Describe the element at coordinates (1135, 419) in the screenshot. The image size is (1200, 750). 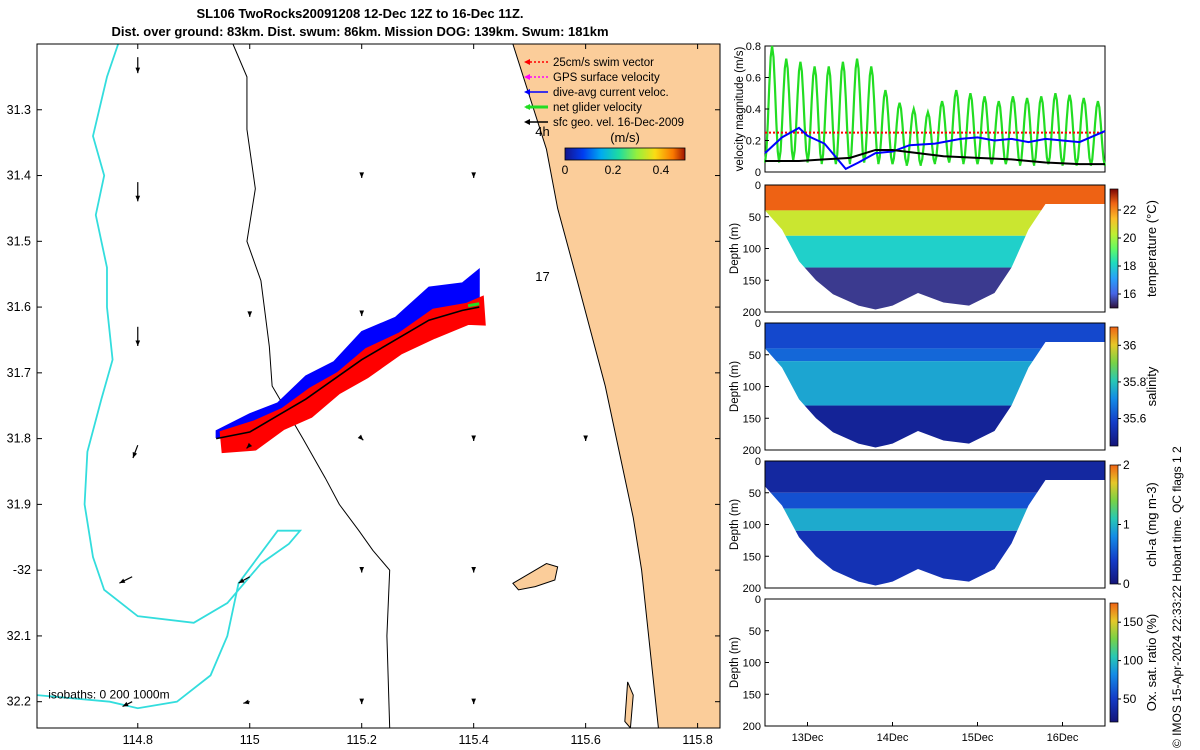
I see `heatmap-colorbar-tick-label-1-0: 35.6` at that location.